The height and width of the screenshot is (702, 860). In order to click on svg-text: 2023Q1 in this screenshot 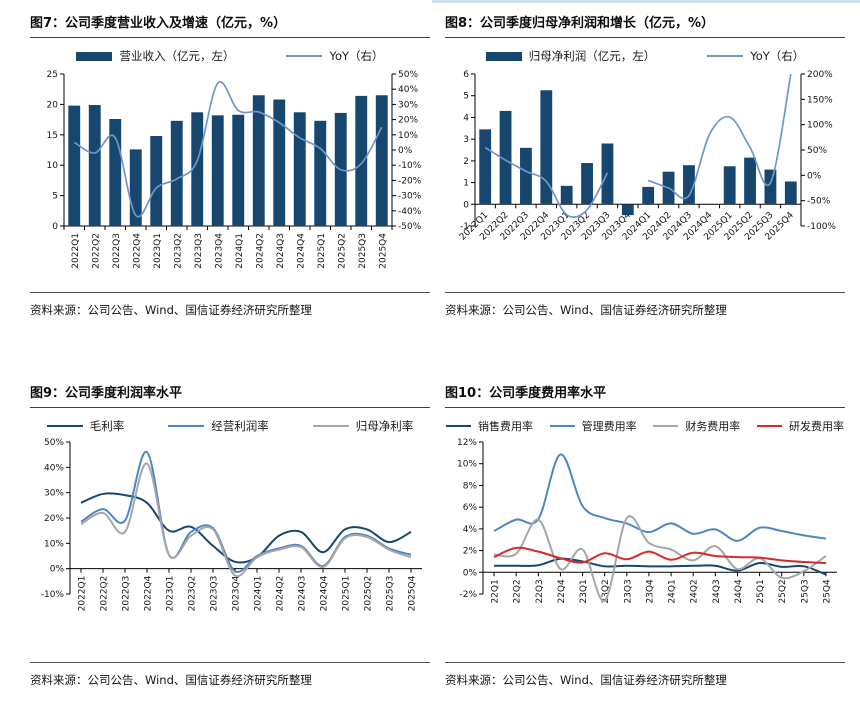, I will do `click(158, 251)`.